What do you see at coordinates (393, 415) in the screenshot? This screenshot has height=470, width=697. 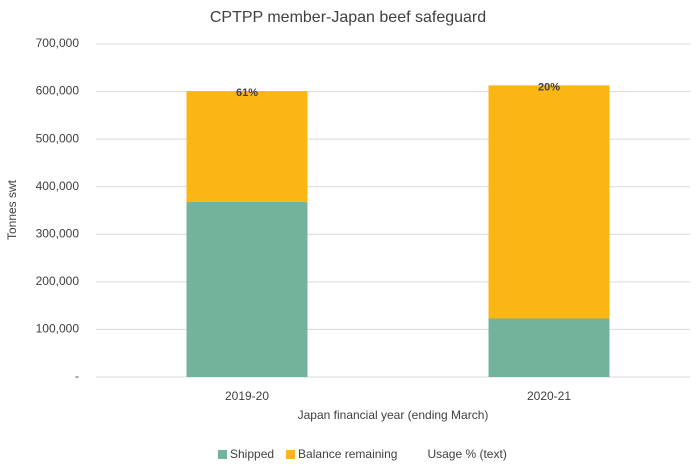 I see `x-axis-title: Japan financial year (ending March)` at bounding box center [393, 415].